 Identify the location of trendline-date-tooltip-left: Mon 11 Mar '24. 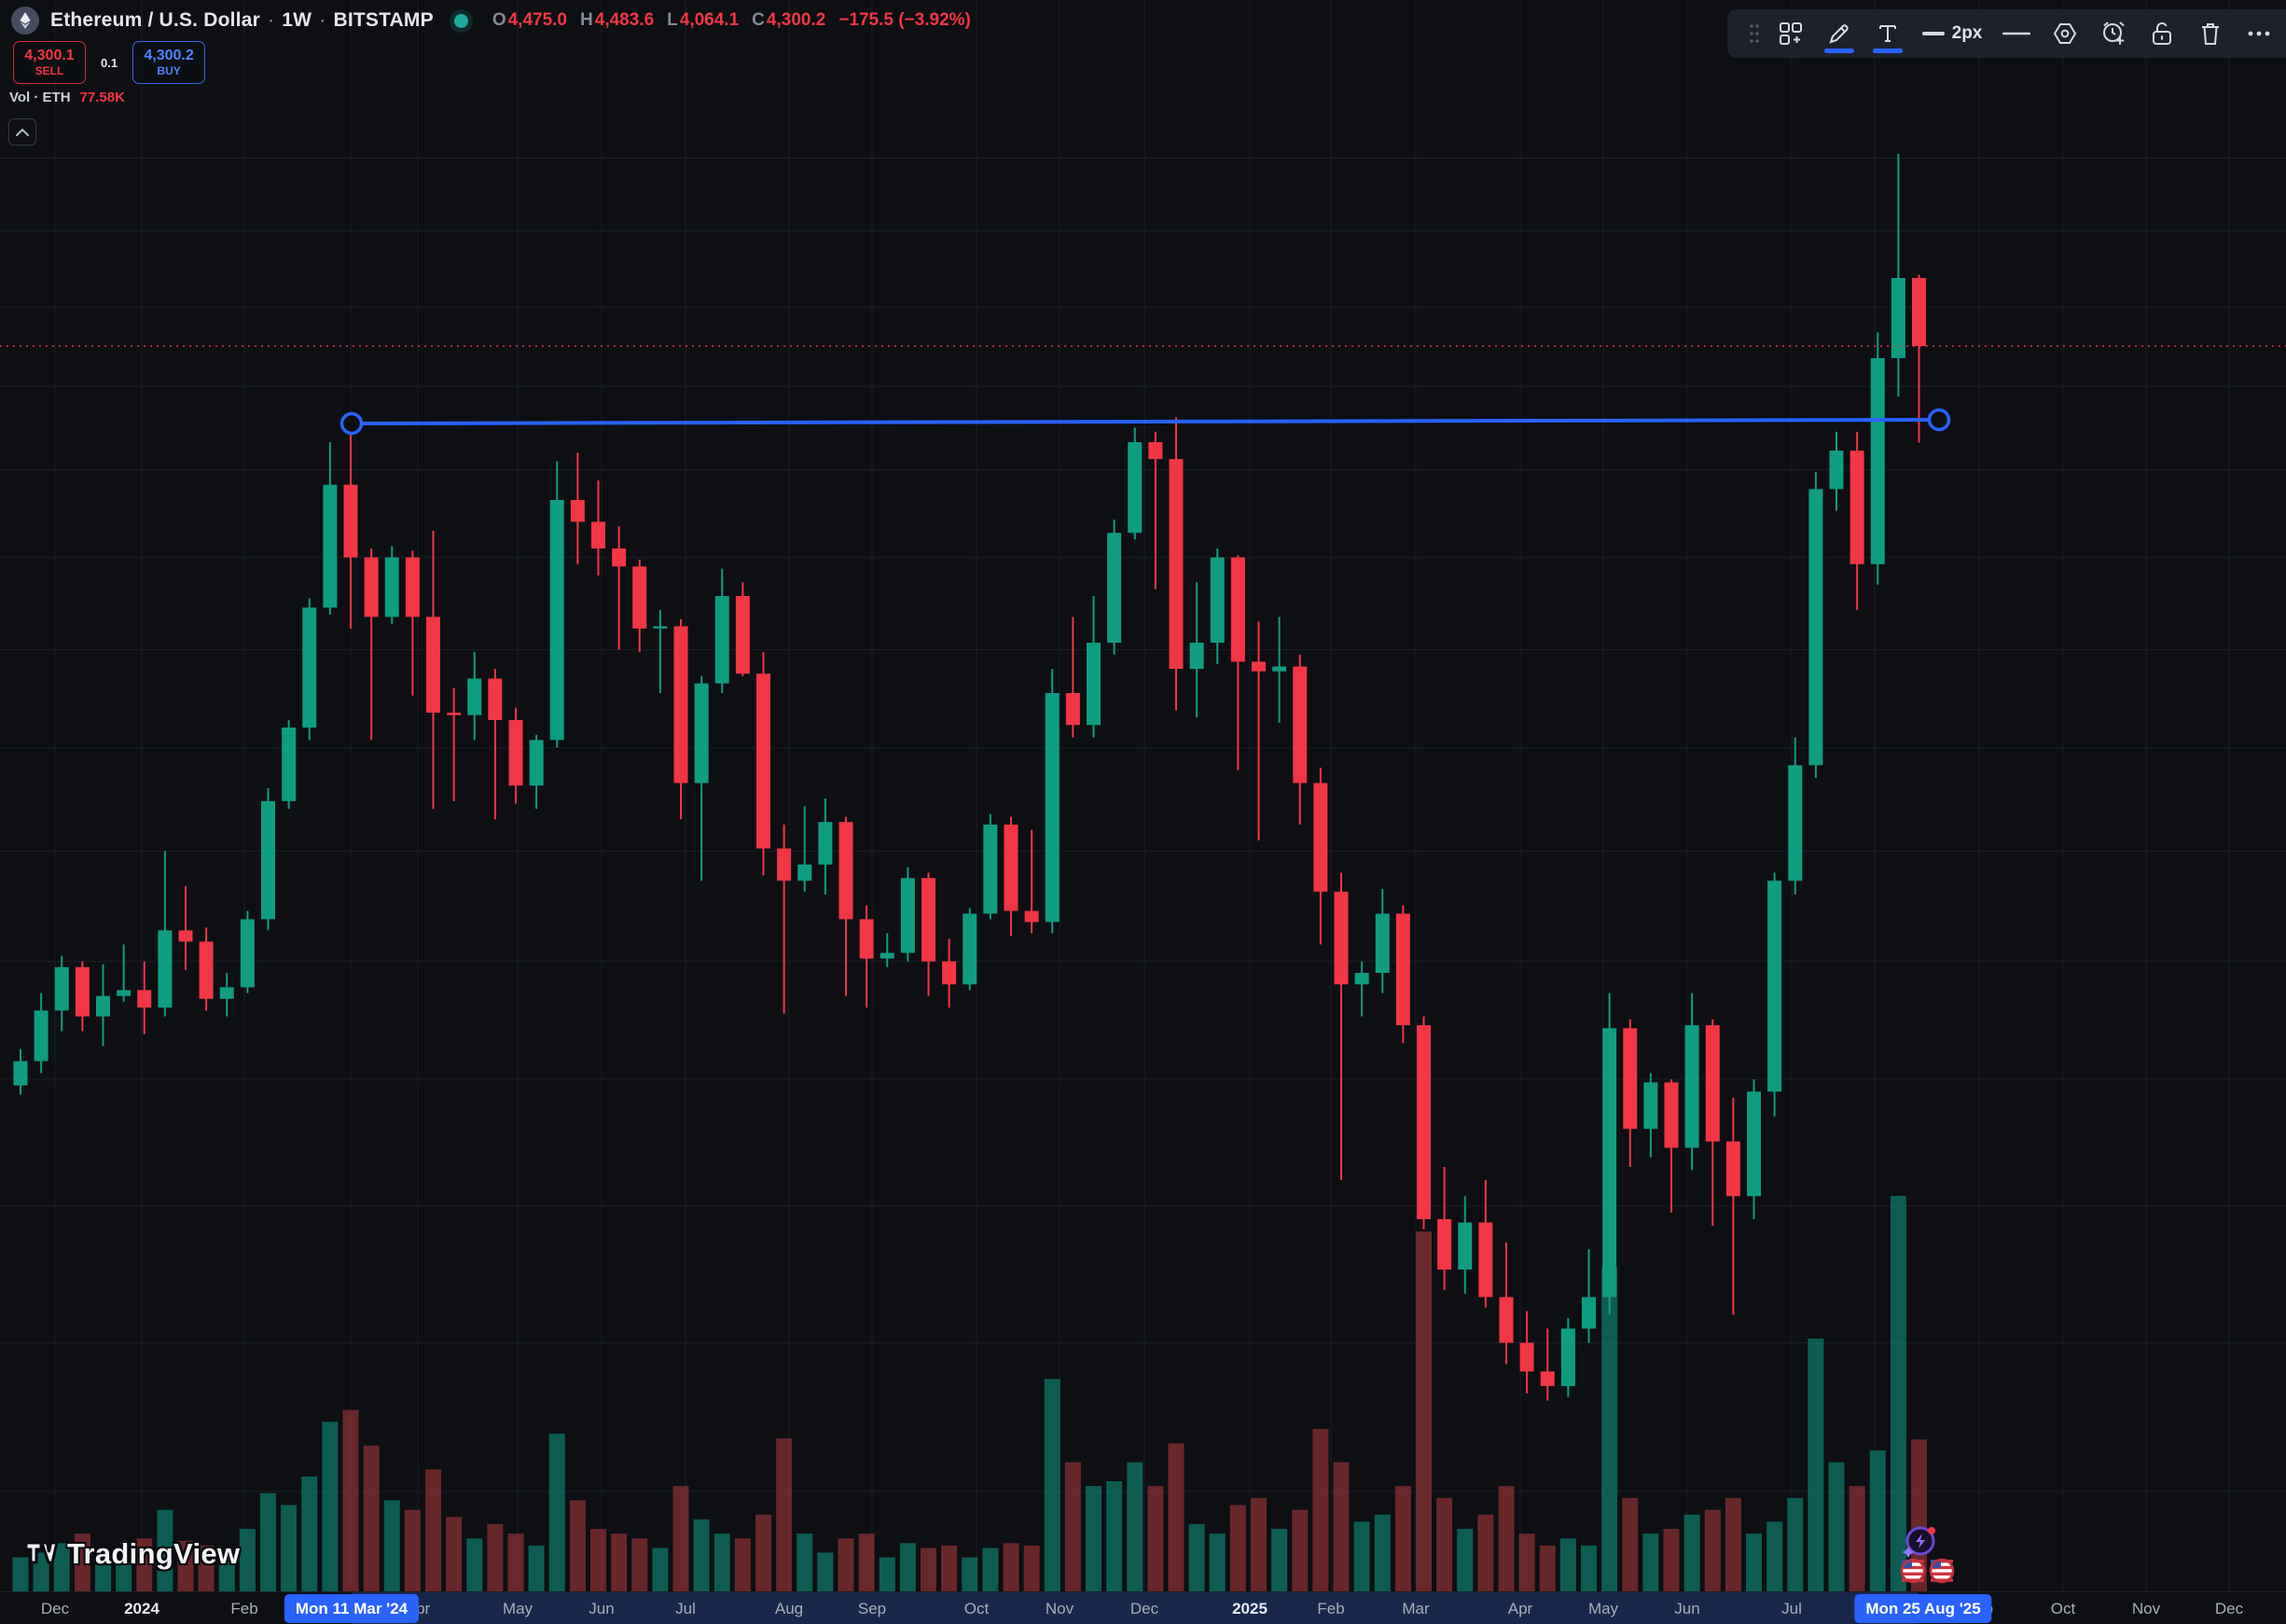
(352, 1608).